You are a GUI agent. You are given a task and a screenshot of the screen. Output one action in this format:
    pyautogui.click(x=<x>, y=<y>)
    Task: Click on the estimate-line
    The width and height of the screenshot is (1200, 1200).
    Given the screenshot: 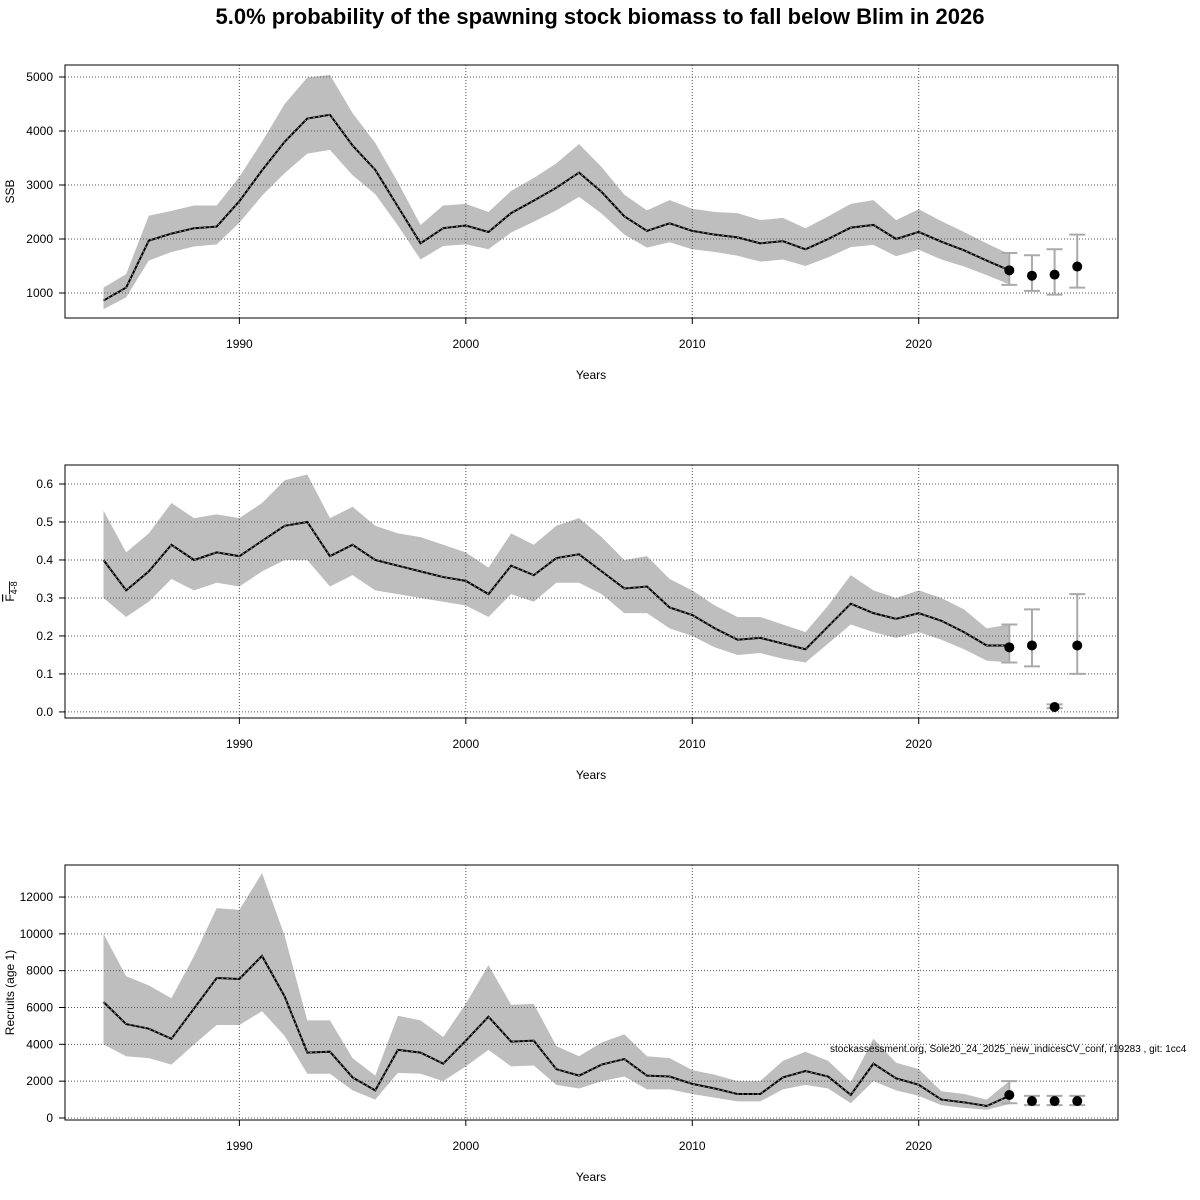 What is the action you would take?
    pyautogui.click(x=556, y=207)
    